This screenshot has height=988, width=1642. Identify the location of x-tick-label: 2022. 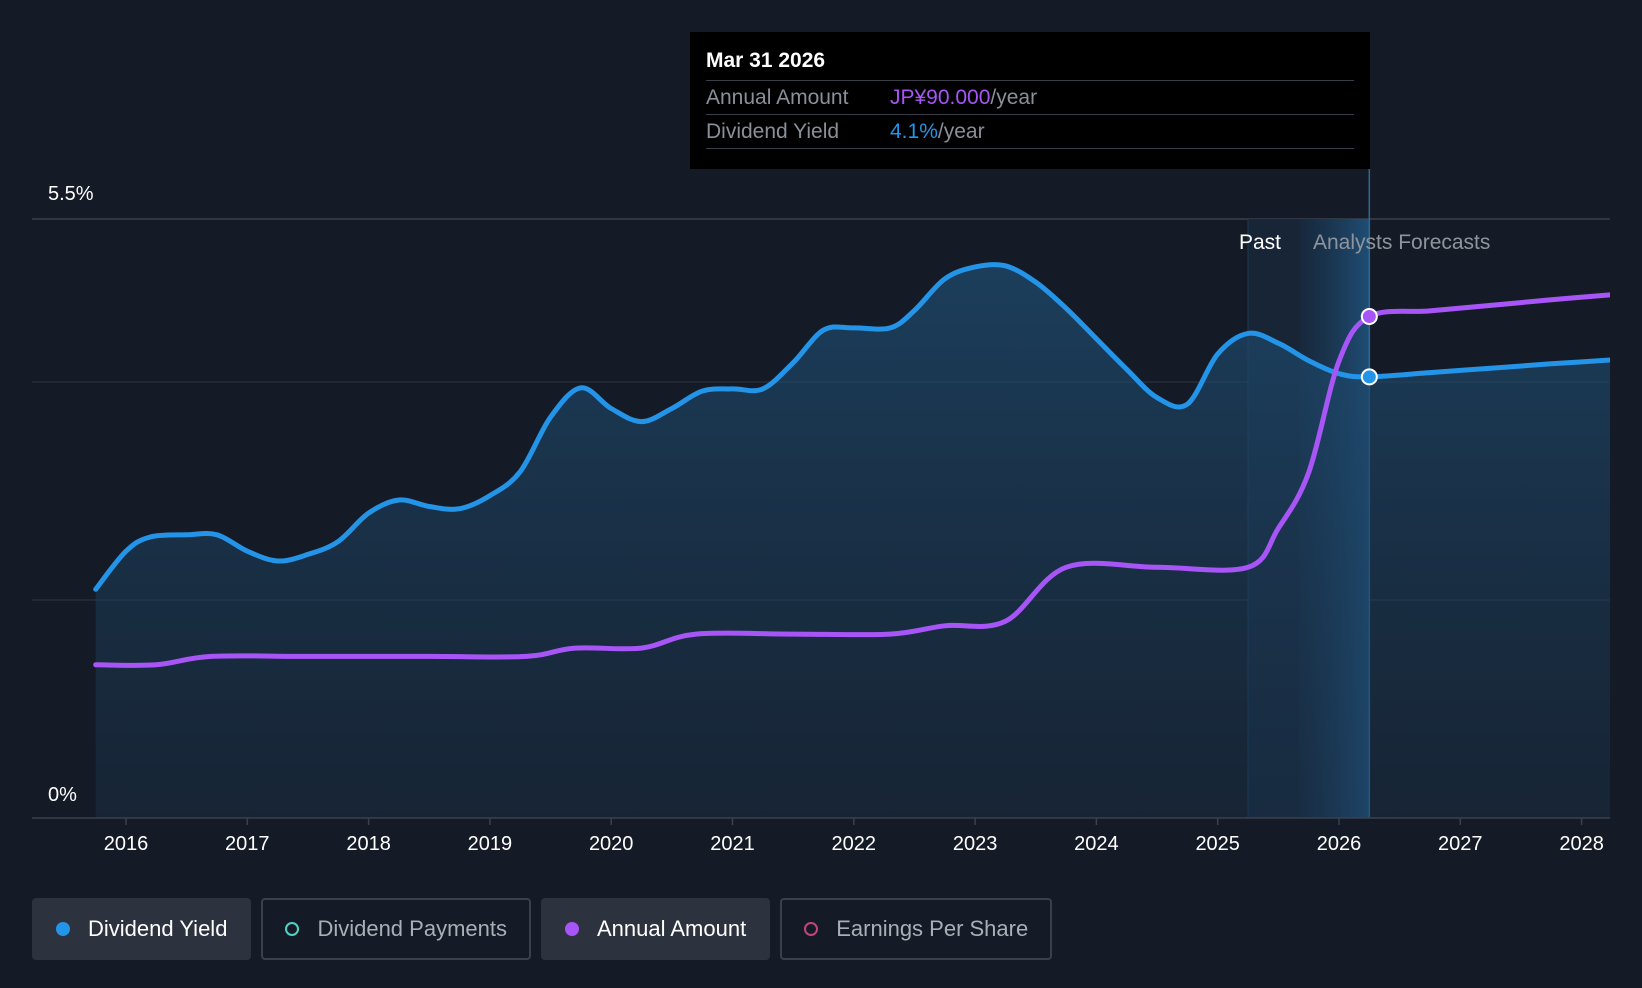
(854, 844).